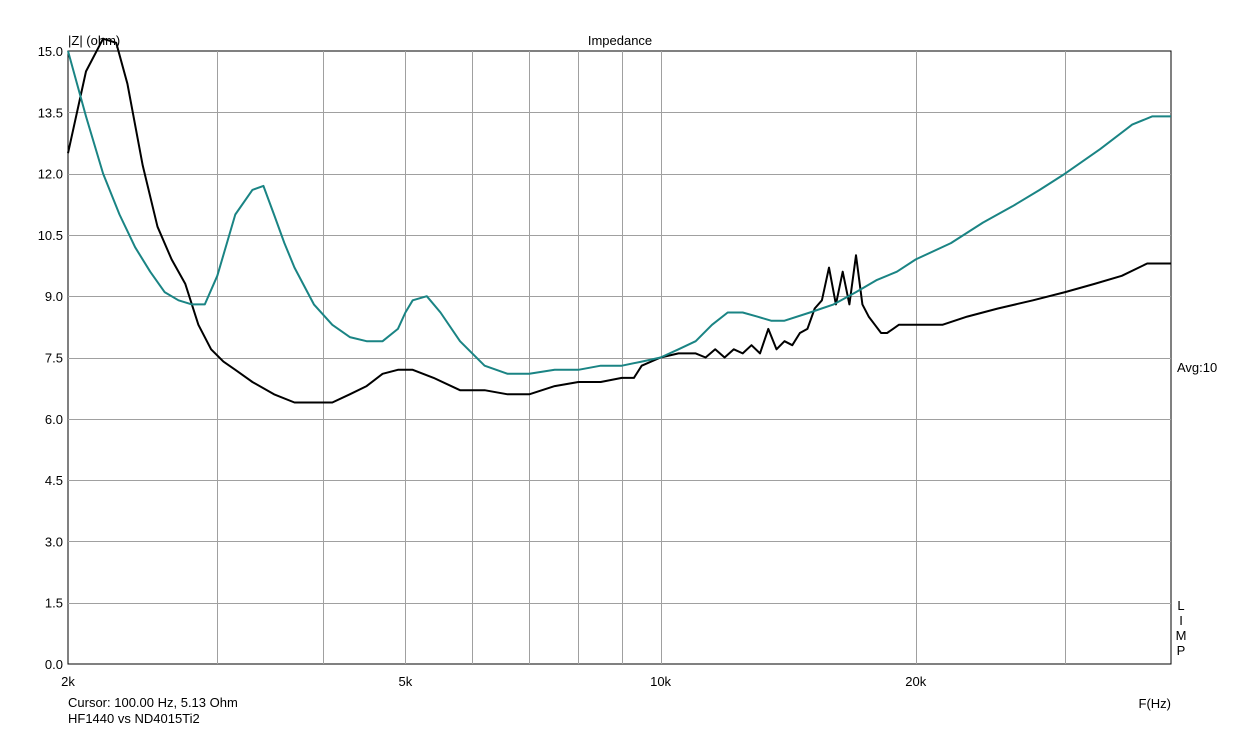  I want to click on y-tick-labels: 0.0 1.5 3.0 4.5 6.0 7.5 9.0 10.5 12.0 13.5 15.0, so click(50, 358).